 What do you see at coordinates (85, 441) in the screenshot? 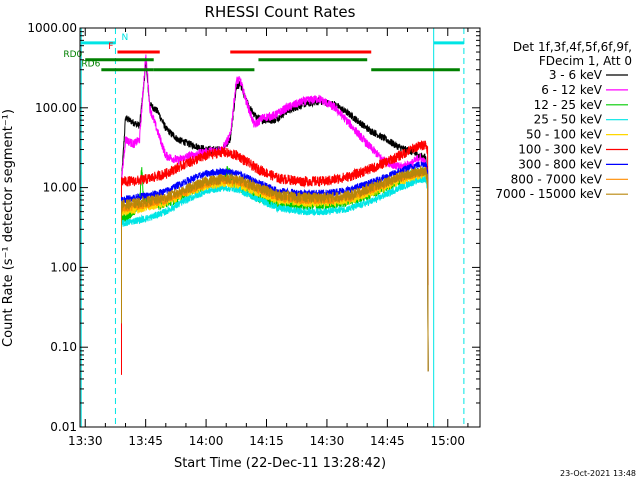
I see `x-tick-label: 13:30` at bounding box center [85, 441].